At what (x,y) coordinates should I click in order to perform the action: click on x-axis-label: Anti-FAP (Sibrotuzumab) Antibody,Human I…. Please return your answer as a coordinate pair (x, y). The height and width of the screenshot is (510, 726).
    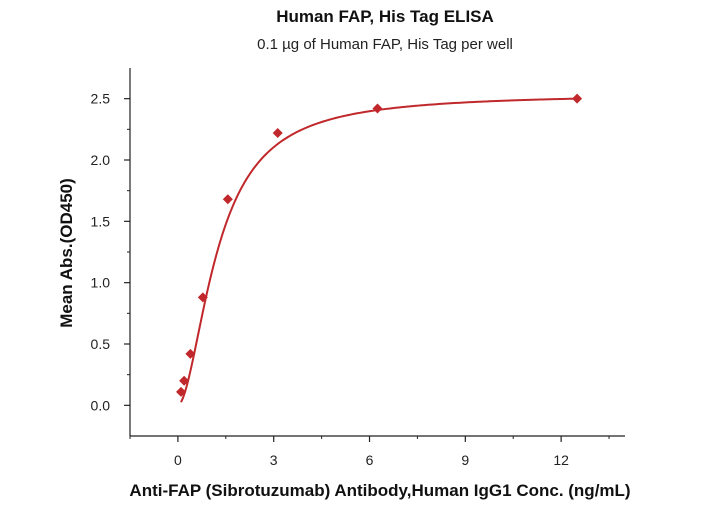
    Looking at the image, I should click on (379, 490).